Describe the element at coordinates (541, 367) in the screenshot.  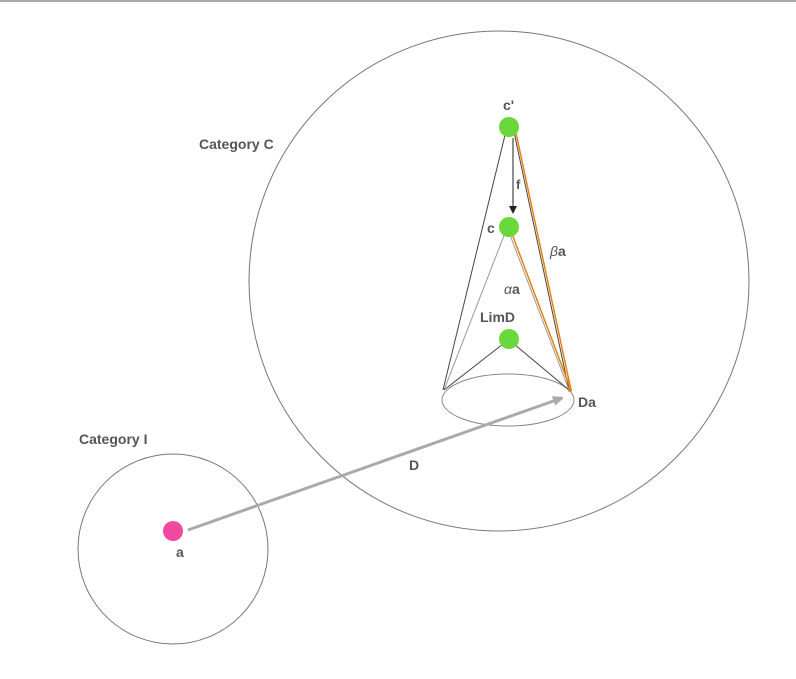
I see `cone-limd-right` at that location.